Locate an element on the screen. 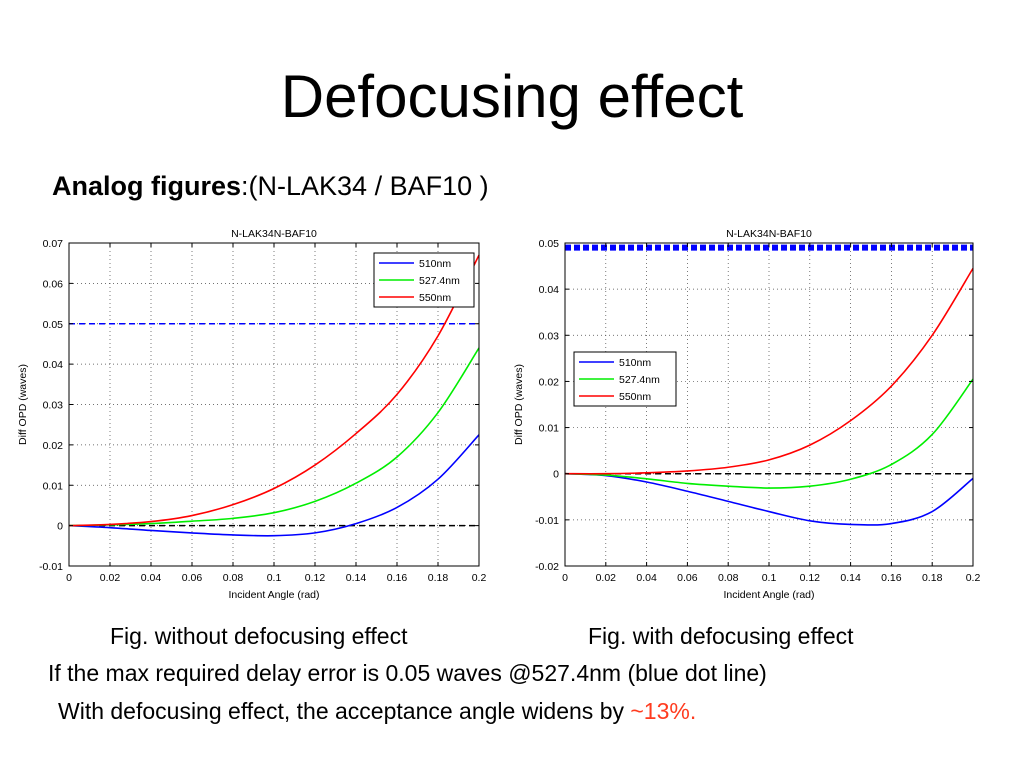 This screenshot has height=768, width=1024. chart-0-y-tick-label-2: 0.01 is located at coordinates (53, 486).